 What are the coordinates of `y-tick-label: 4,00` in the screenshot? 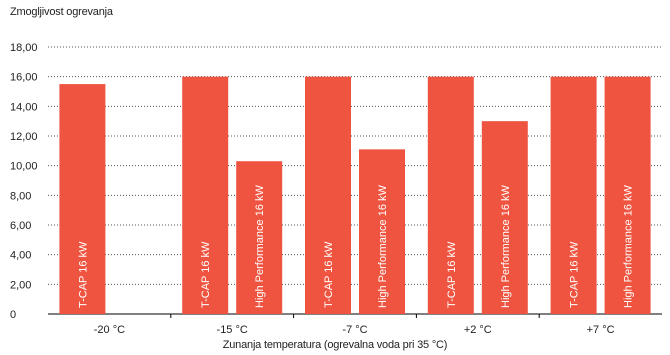 It's located at (20, 256).